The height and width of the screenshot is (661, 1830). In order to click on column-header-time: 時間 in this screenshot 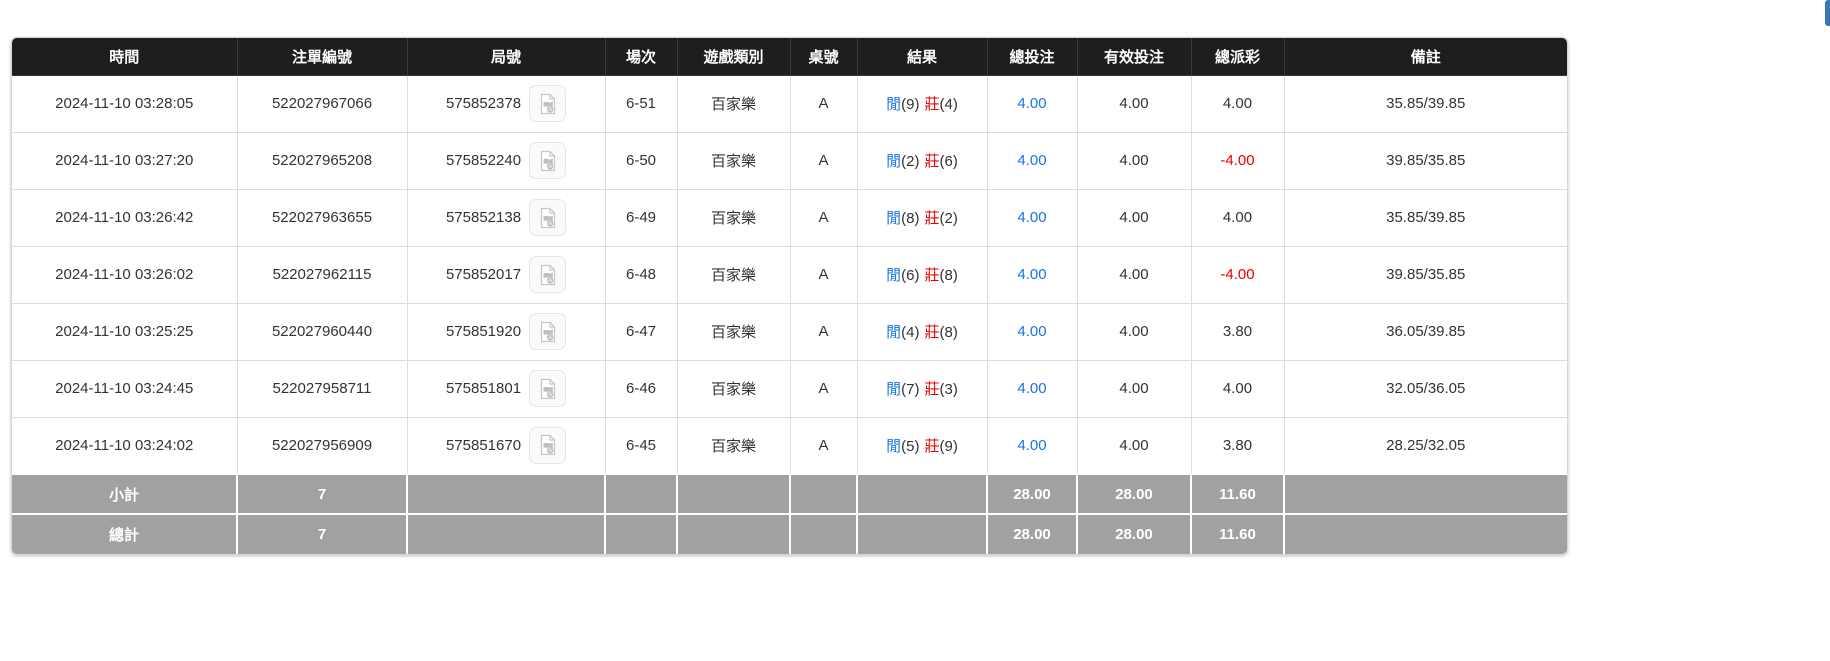, I will do `click(125, 57)`.